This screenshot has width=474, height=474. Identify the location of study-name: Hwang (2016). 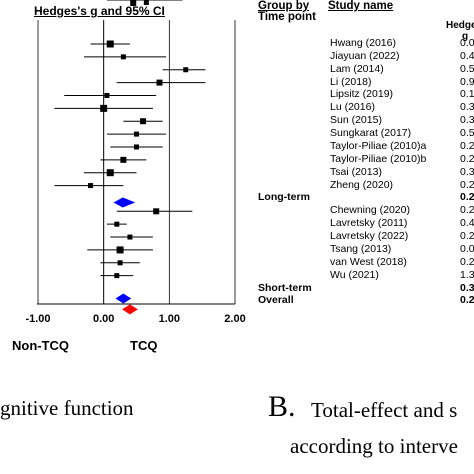
(363, 43).